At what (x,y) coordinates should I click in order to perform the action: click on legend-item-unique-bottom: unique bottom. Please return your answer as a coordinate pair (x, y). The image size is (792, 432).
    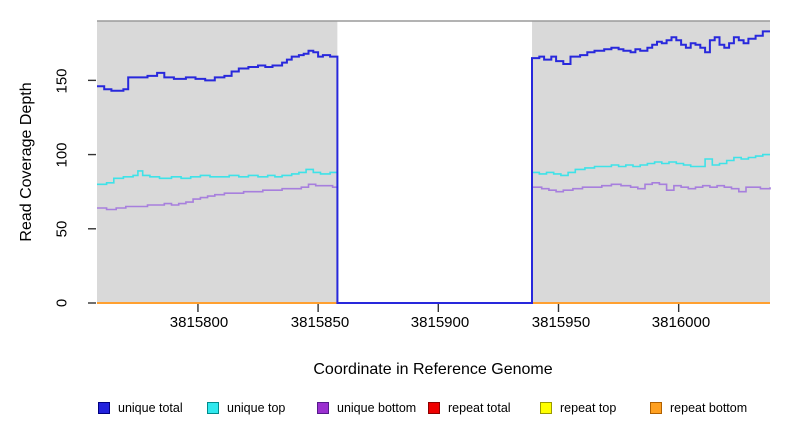
    Looking at the image, I should click on (366, 408).